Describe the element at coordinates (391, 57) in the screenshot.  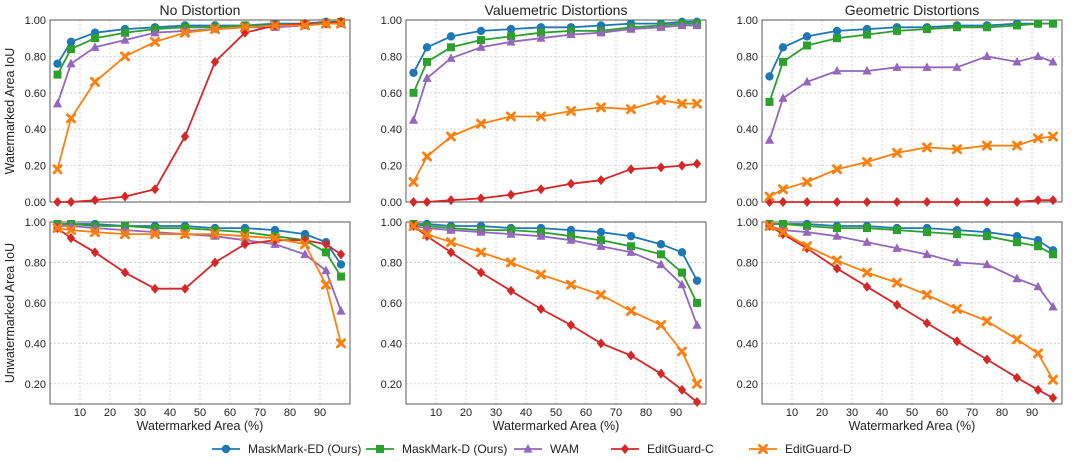
I see `panel-r0-c1-ytick-label: 0.80` at that location.